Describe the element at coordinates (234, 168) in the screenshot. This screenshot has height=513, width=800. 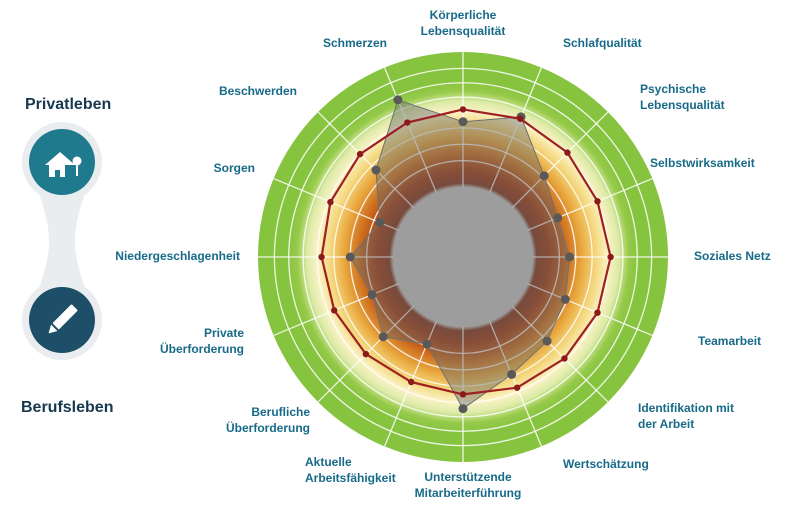
I see `axis-label-sorgen: Sorgen` at that location.